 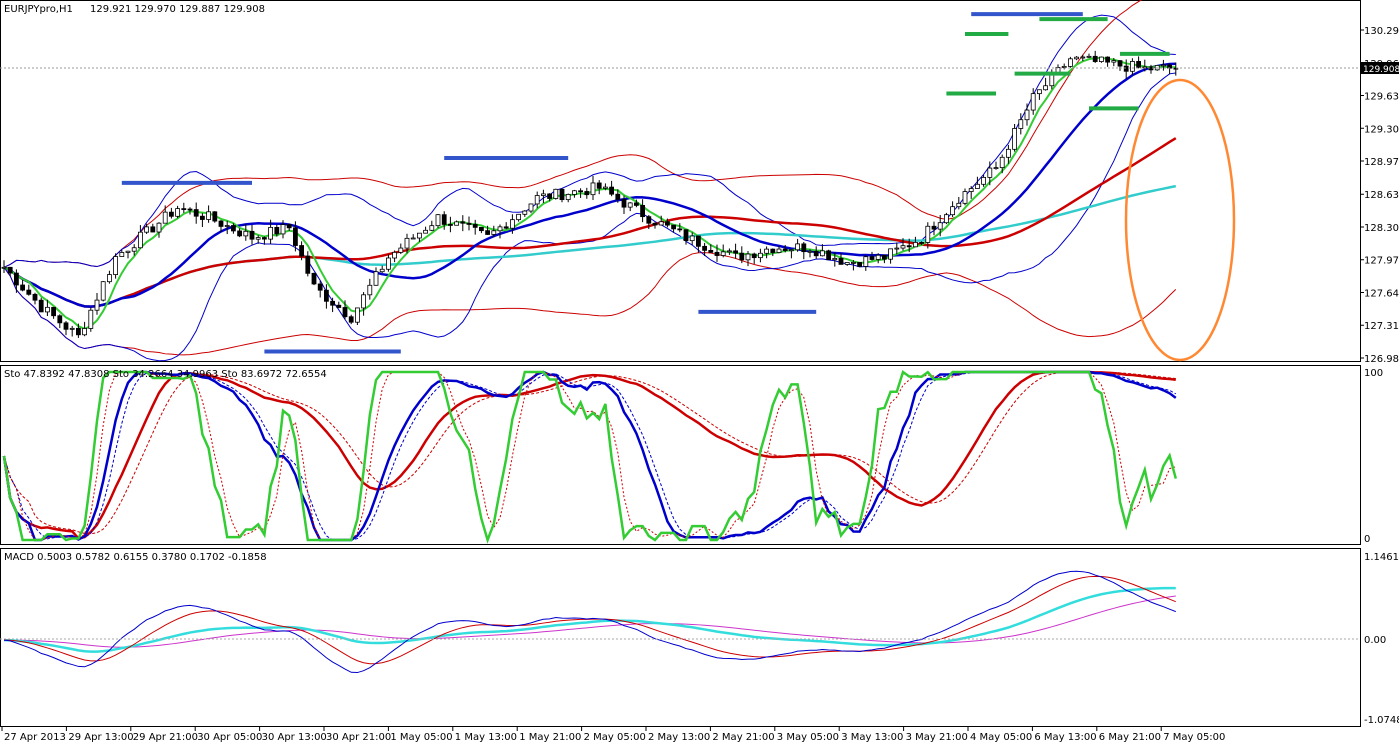 I want to click on macd-main, so click(x=589, y=622).